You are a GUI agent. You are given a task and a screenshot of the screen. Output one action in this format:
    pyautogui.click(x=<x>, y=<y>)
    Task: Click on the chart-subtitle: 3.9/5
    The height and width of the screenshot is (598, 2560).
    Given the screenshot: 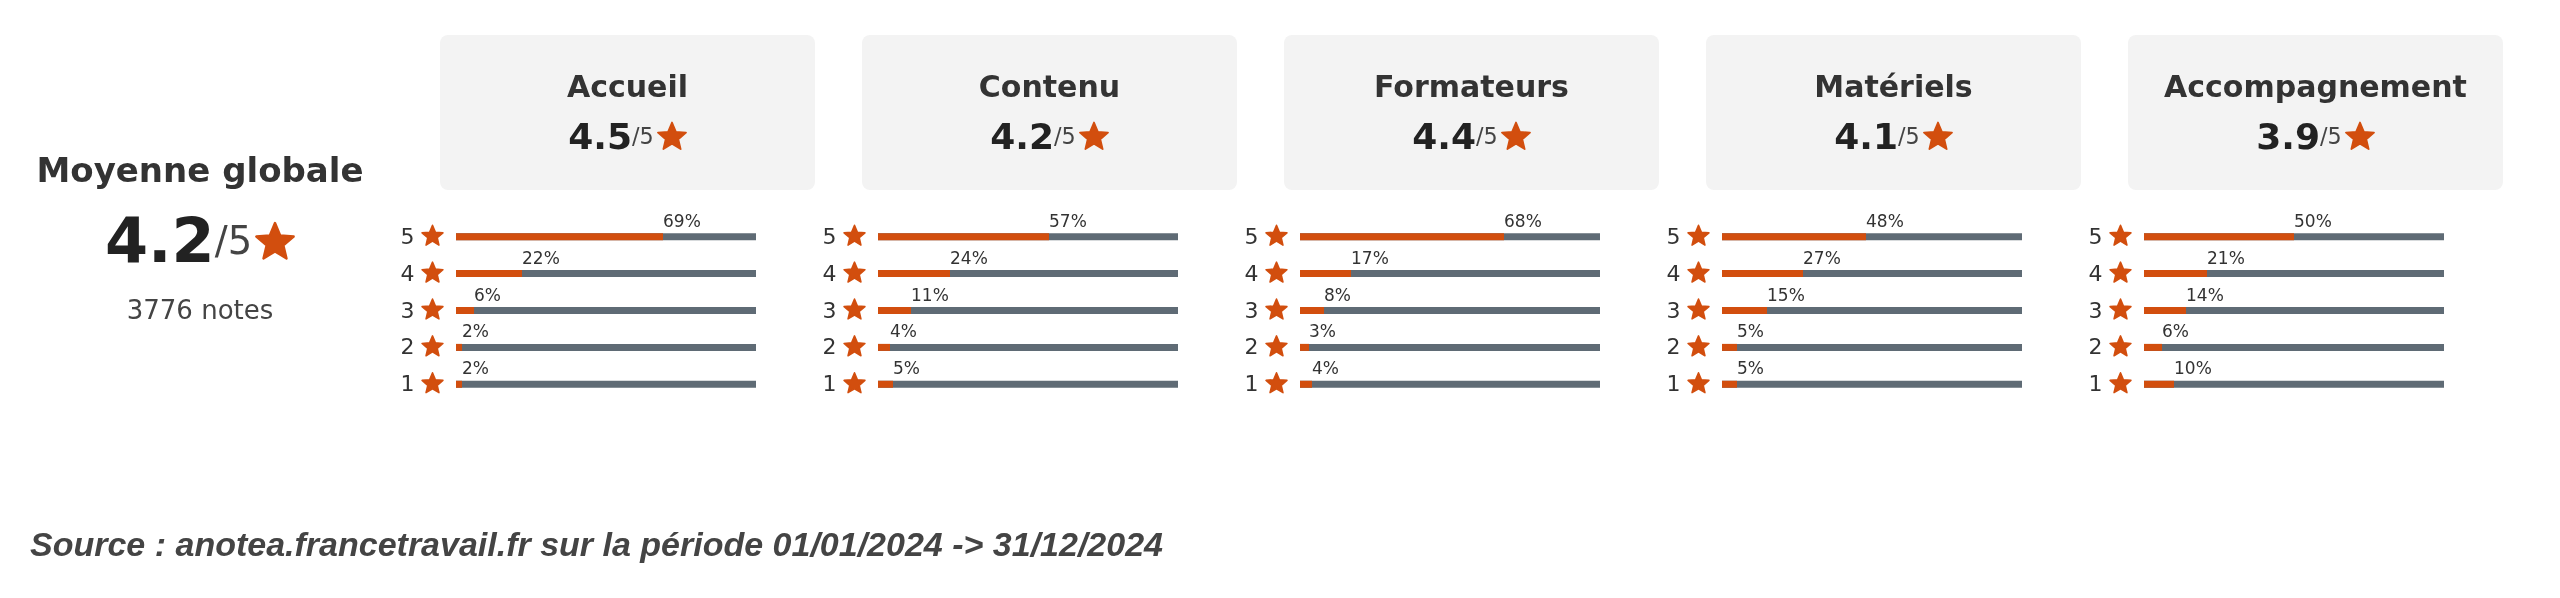 What is the action you would take?
    pyautogui.click(x=2299, y=136)
    